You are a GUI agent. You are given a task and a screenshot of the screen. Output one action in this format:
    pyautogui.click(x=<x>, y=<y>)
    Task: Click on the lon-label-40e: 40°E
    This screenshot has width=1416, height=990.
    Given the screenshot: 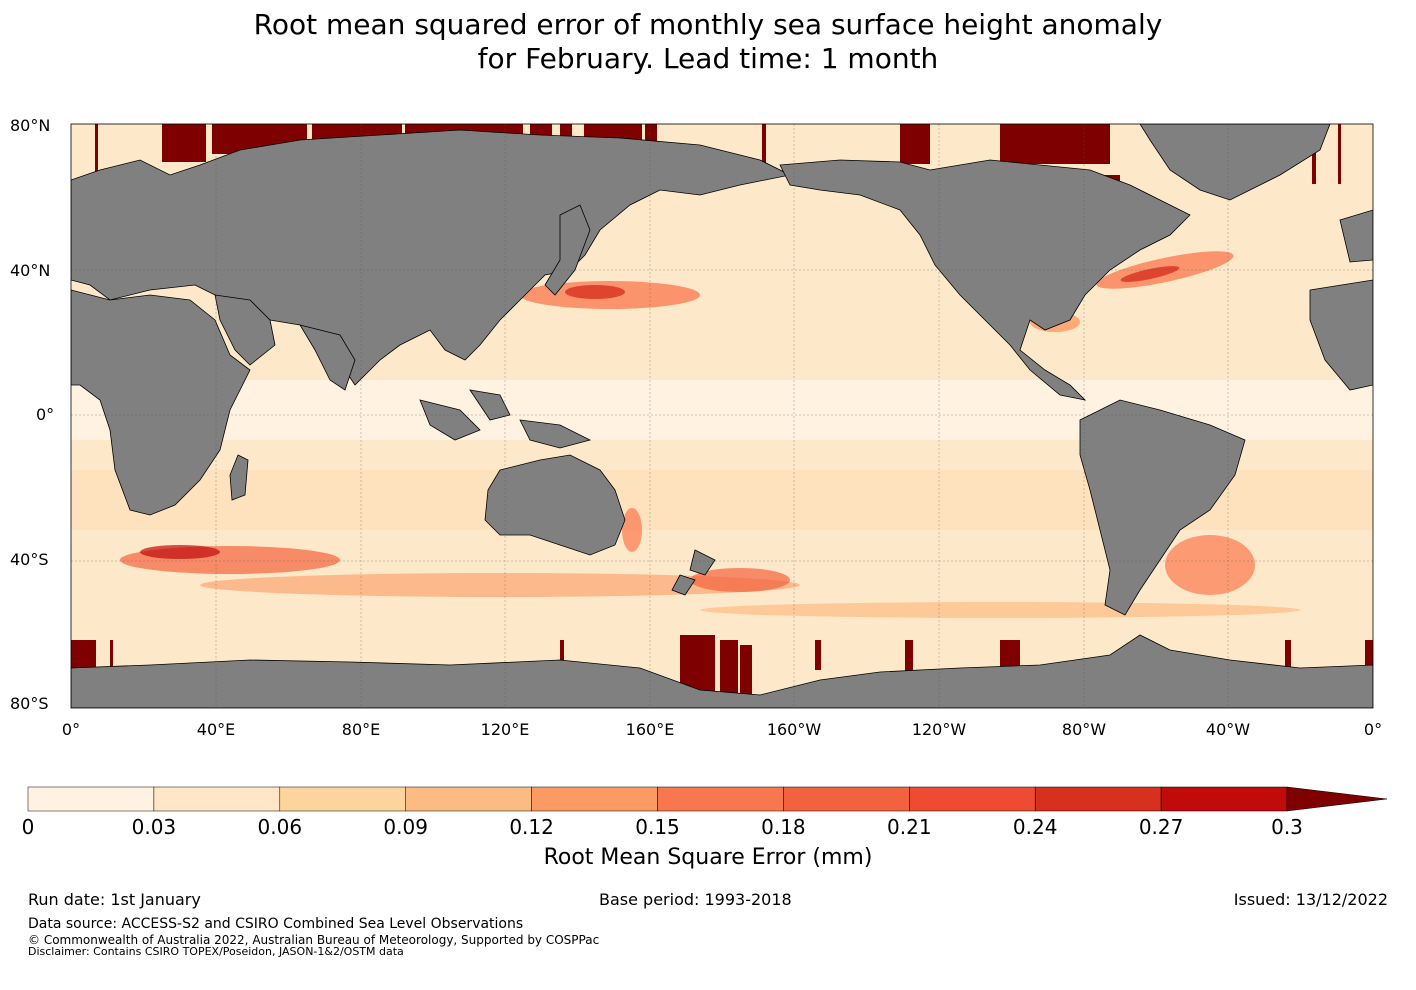 What is the action you would take?
    pyautogui.click(x=216, y=729)
    